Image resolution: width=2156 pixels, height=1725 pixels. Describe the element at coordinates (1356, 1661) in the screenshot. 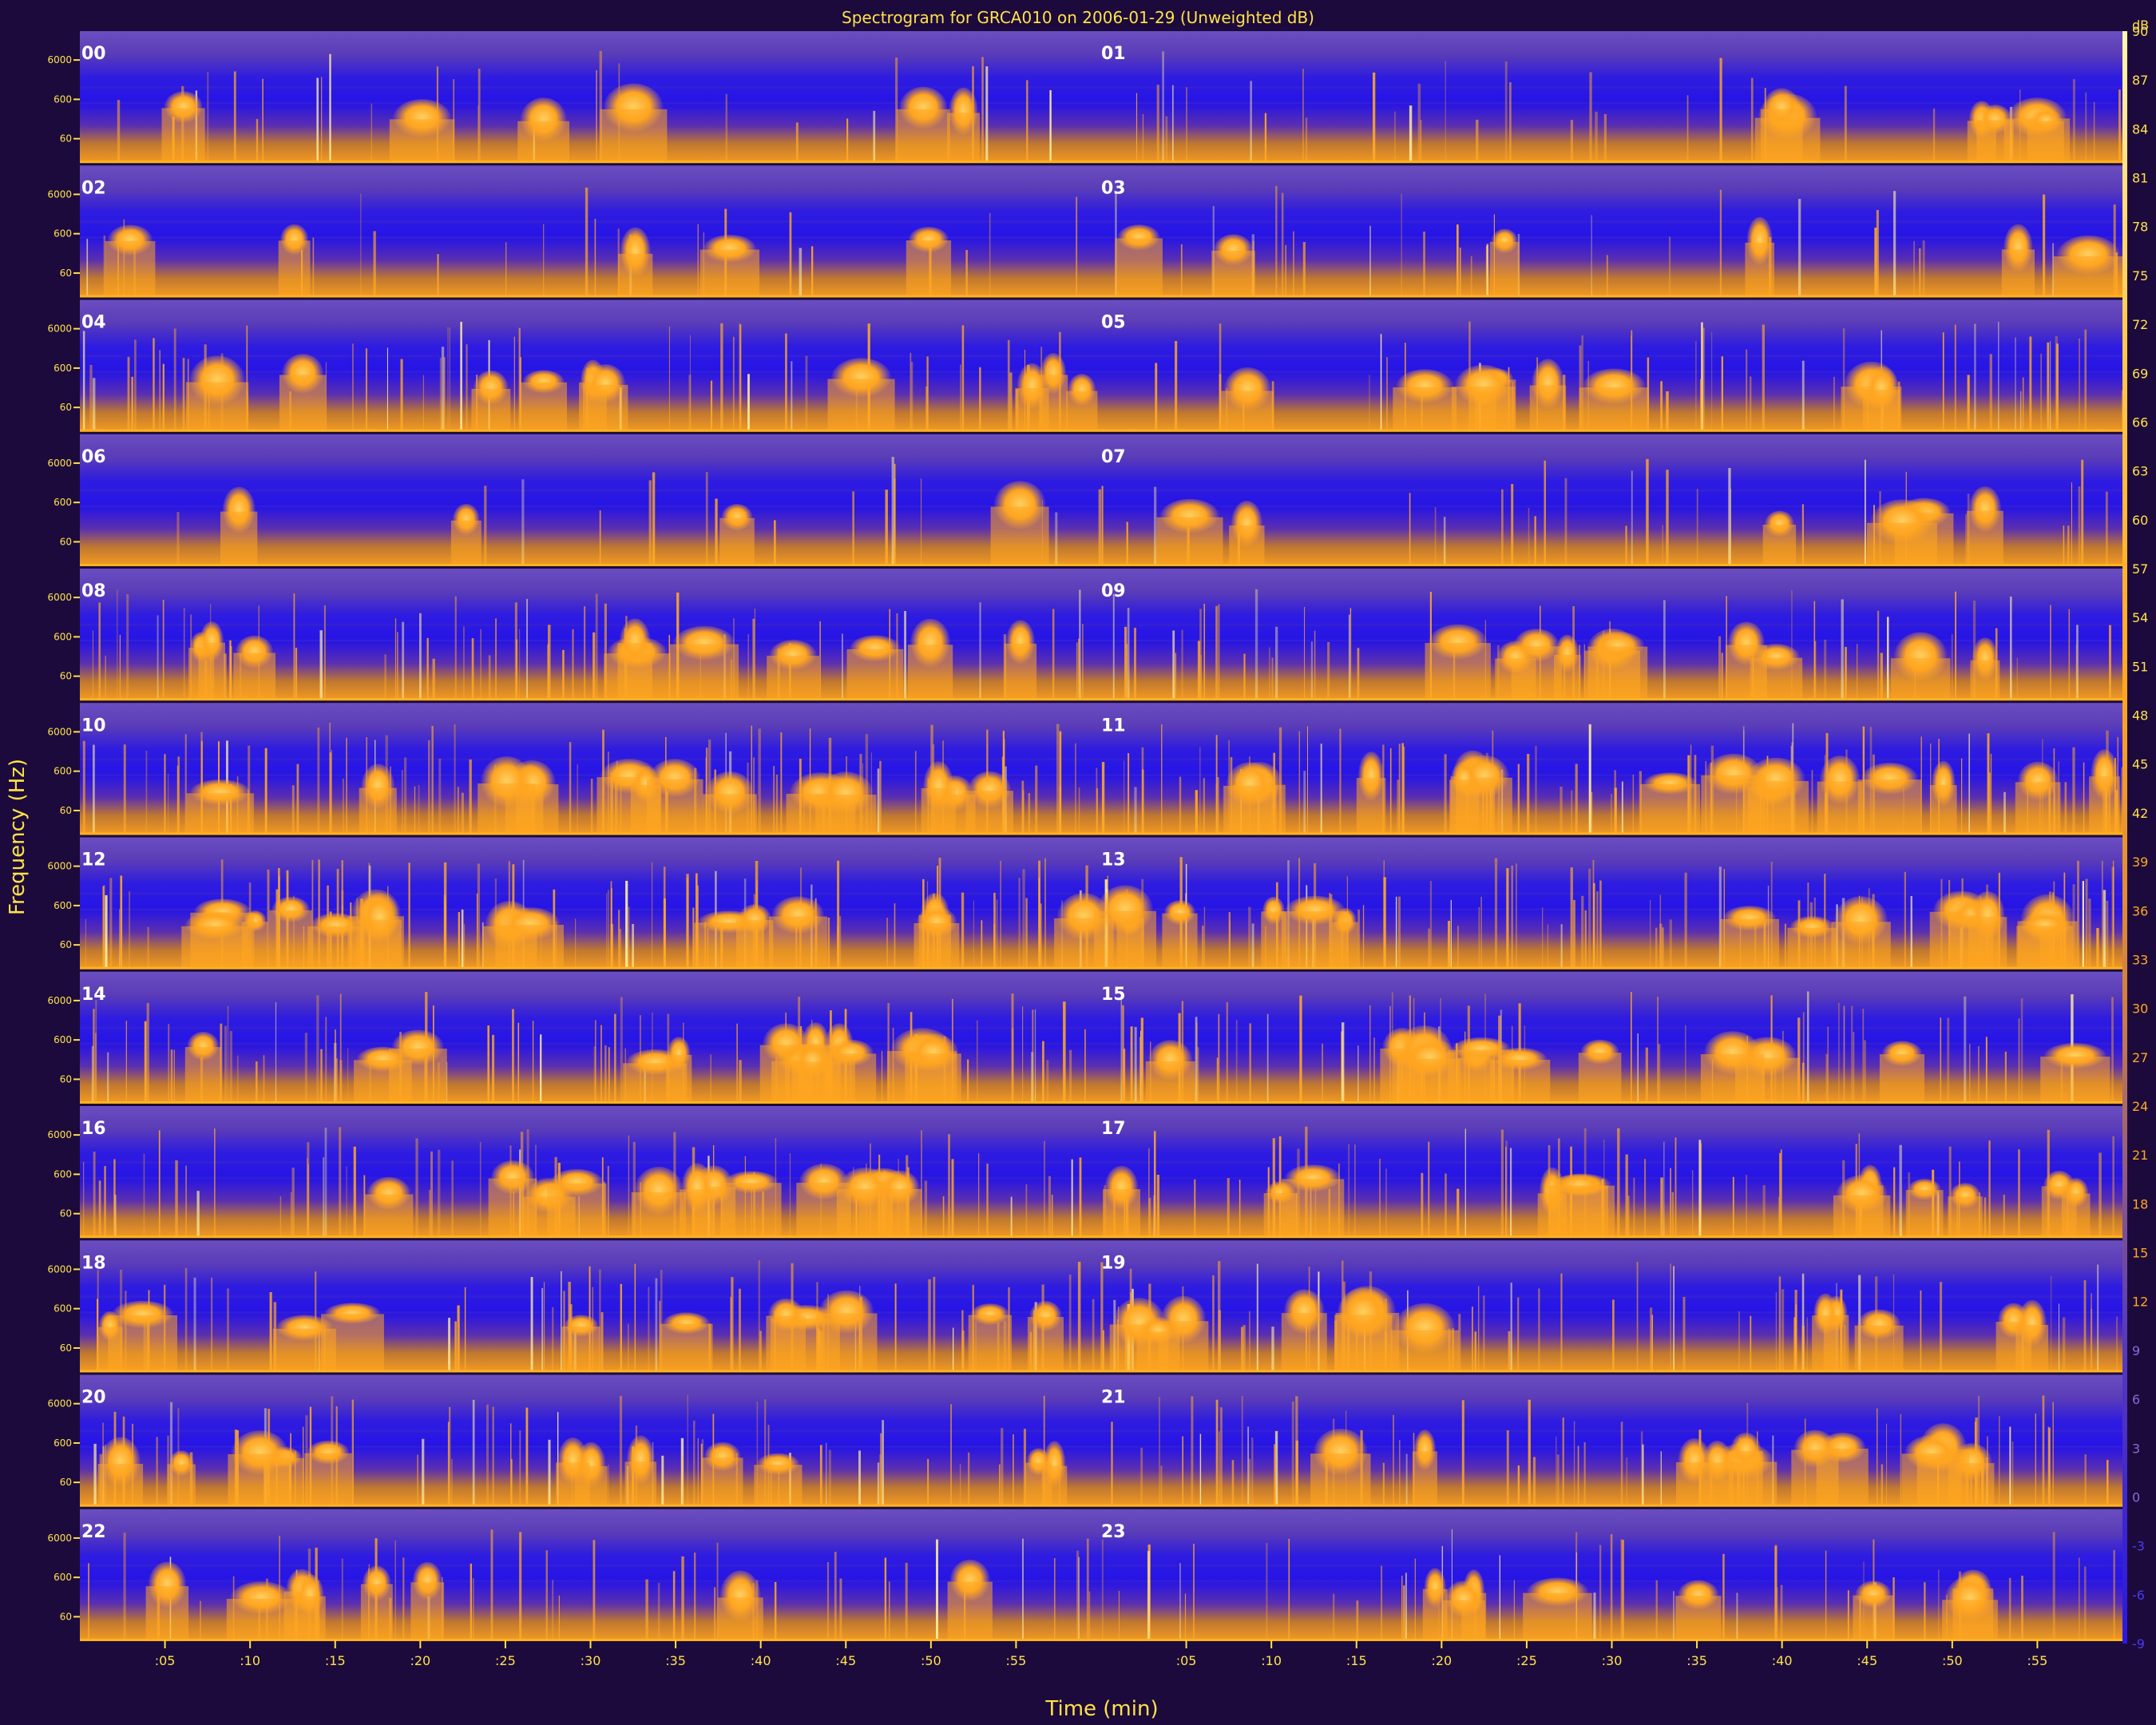

I see `x-tick-label: :15` at that location.